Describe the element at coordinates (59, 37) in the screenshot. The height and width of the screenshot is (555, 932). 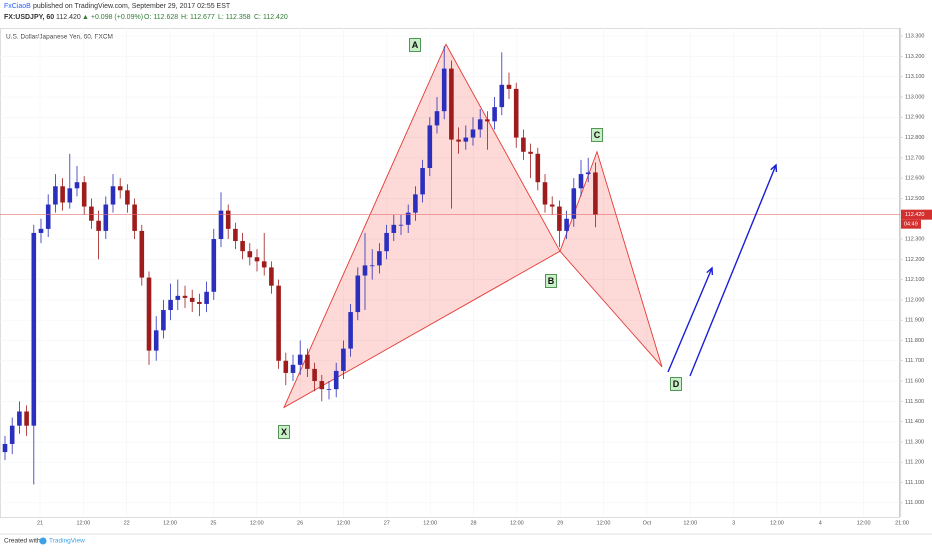
I see `chart-title: U.S. Dollar/Japanese Yen, 60, FXCM` at that location.